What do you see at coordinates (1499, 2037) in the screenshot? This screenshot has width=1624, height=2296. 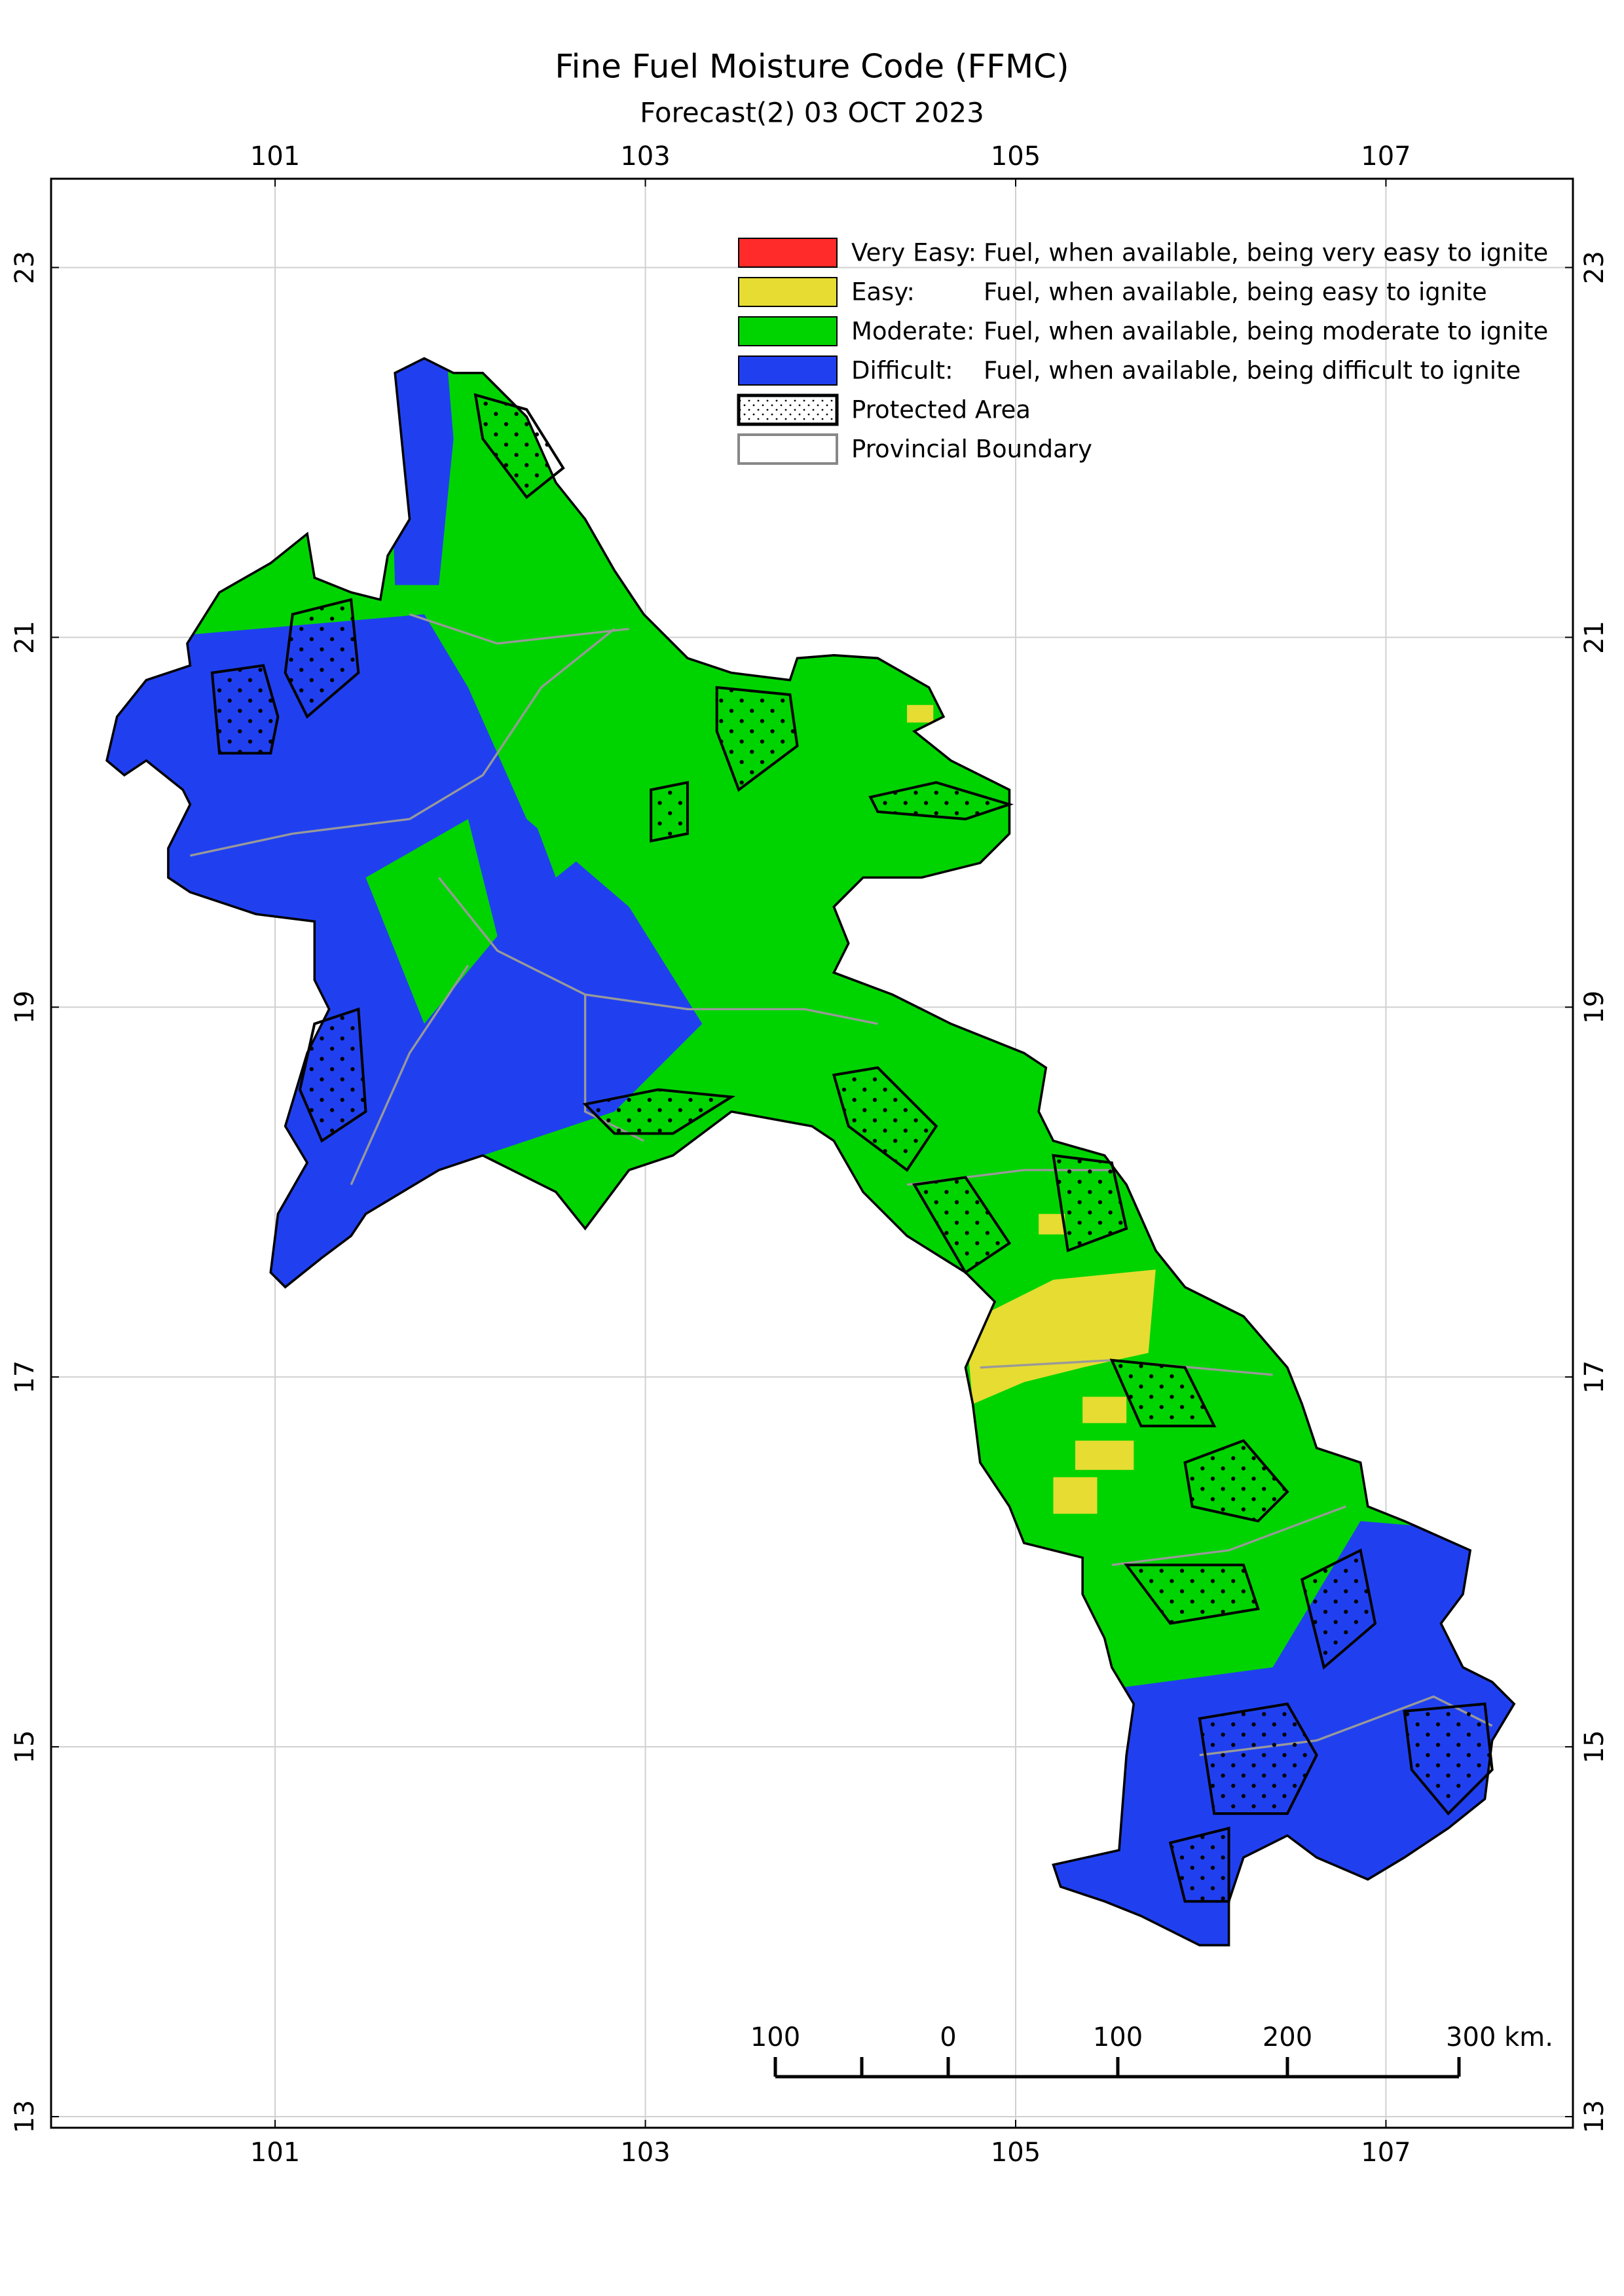 I see `scale-label: 300 km.` at bounding box center [1499, 2037].